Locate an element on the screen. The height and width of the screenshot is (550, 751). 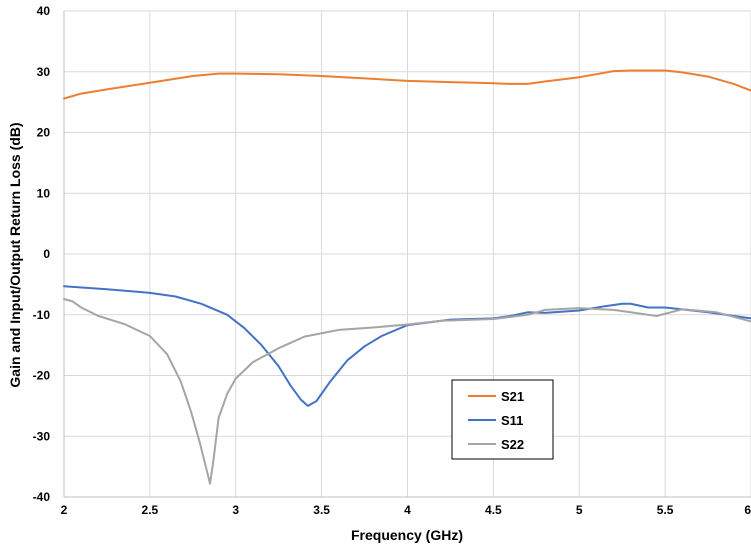
series-line-s21 is located at coordinates (407, 84).